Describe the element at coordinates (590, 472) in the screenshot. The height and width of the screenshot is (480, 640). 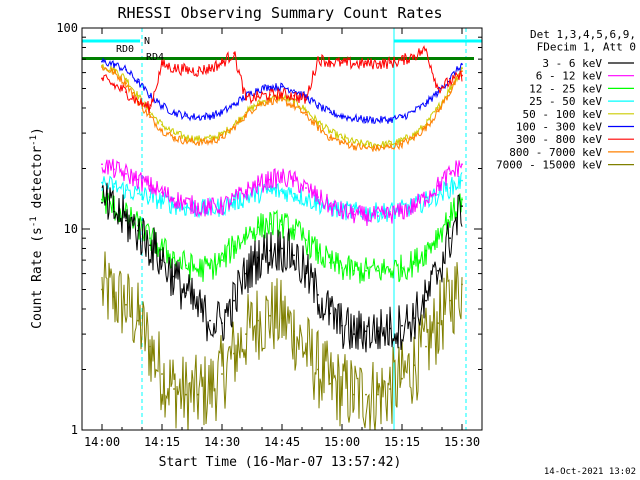
I see `footer-date: 14-Oct-2021 13:02` at that location.